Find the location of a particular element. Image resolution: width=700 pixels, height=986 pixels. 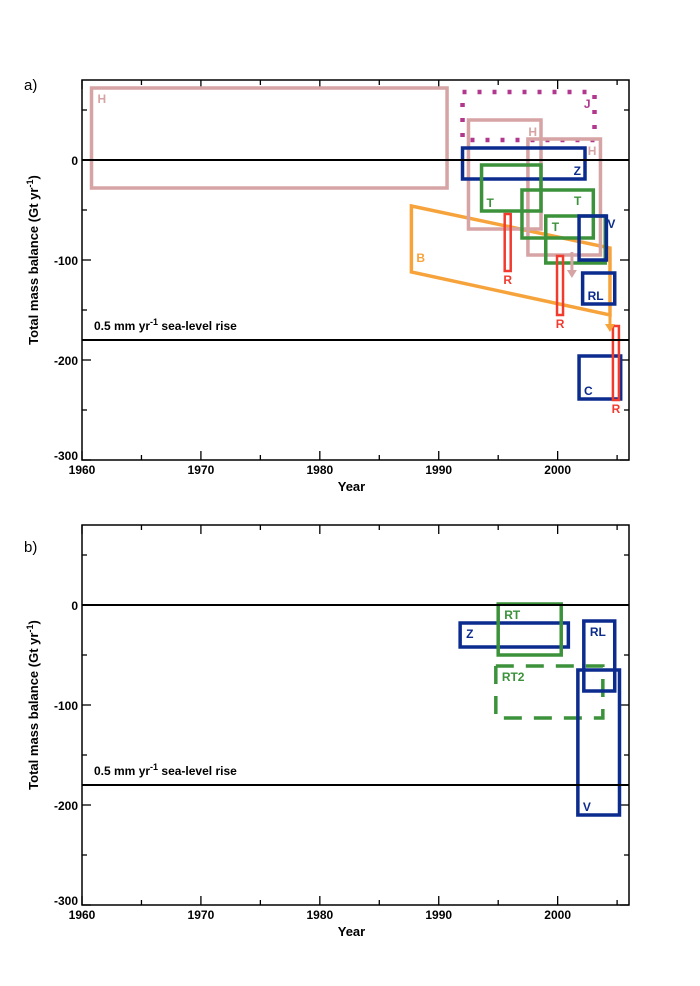

panel-label: a) is located at coordinates (30, 85).